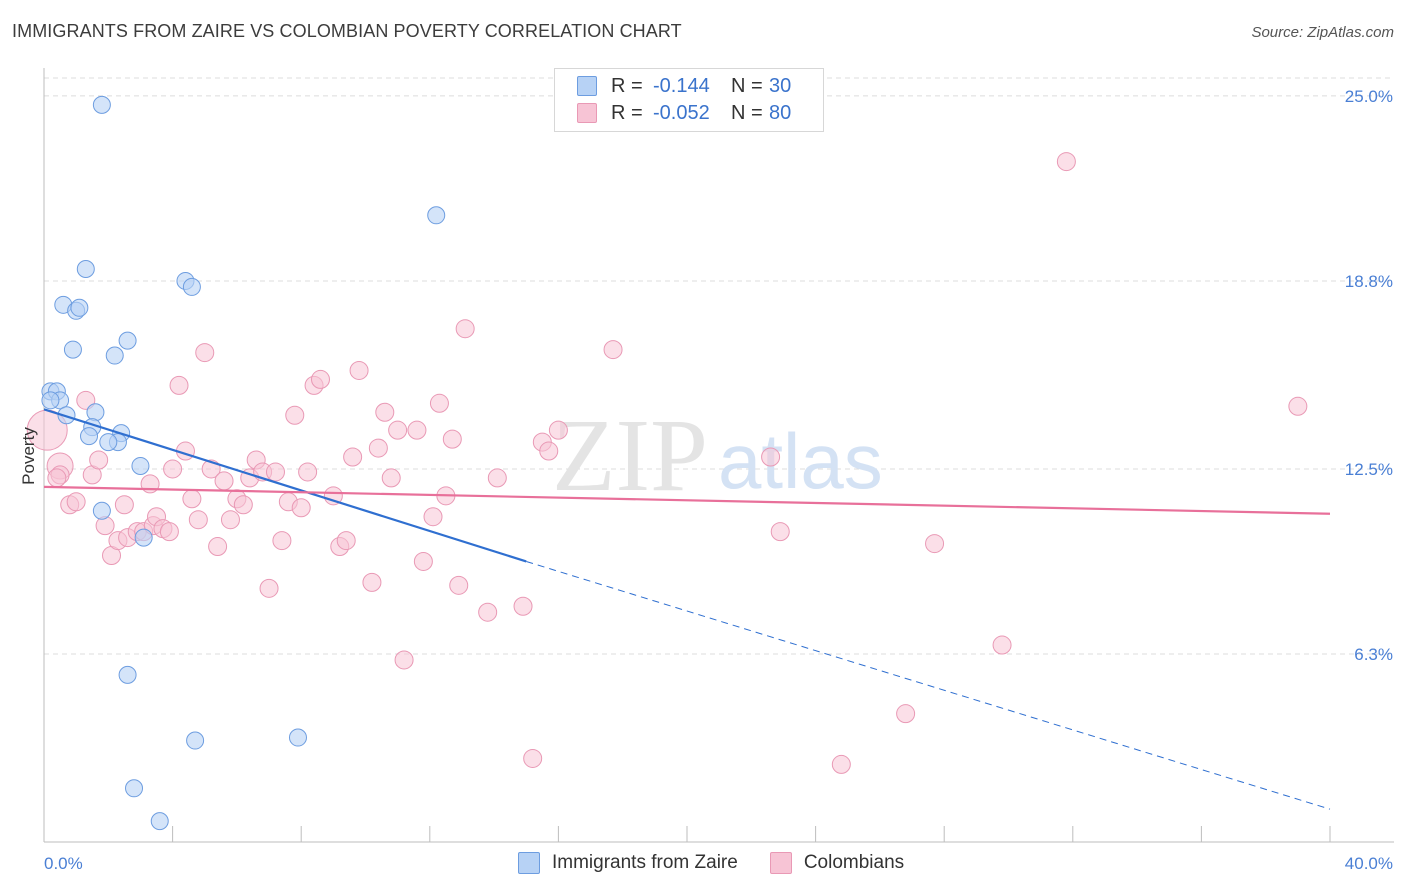 The height and width of the screenshot is (892, 1406). Describe the element at coordinates (1322, 32) in the screenshot. I see `source-label: Source: ZipAtlas.com` at that location.